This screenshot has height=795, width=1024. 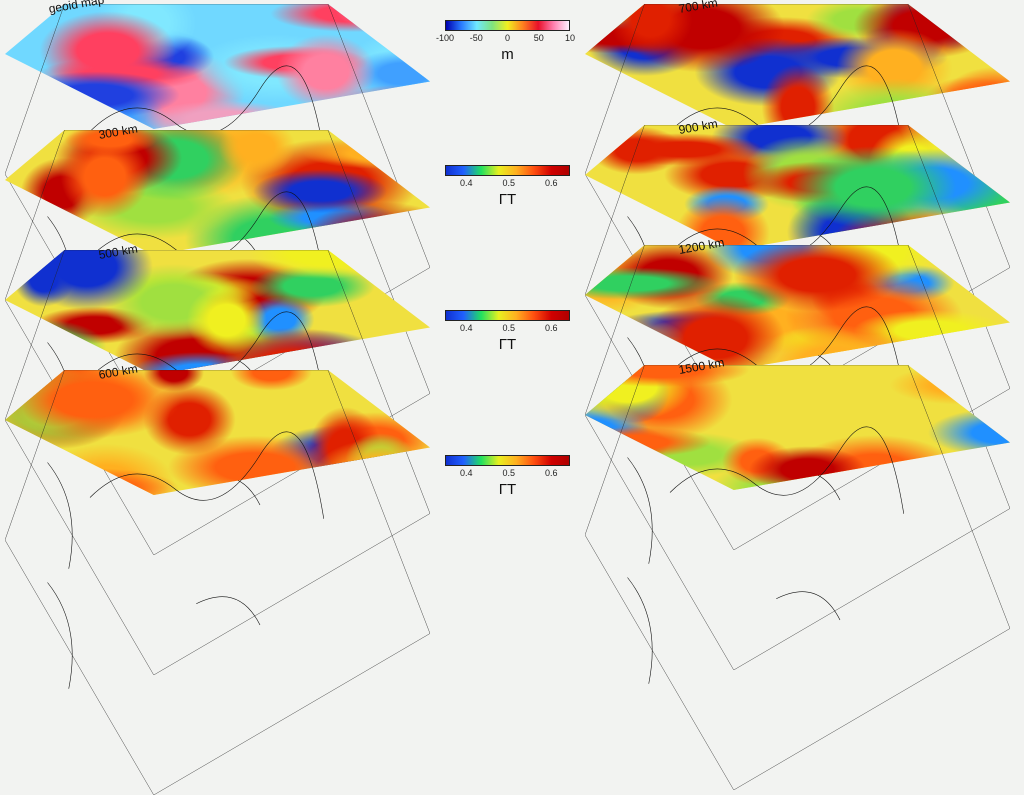 I want to click on colorbar-tick: -100, so click(x=445, y=38).